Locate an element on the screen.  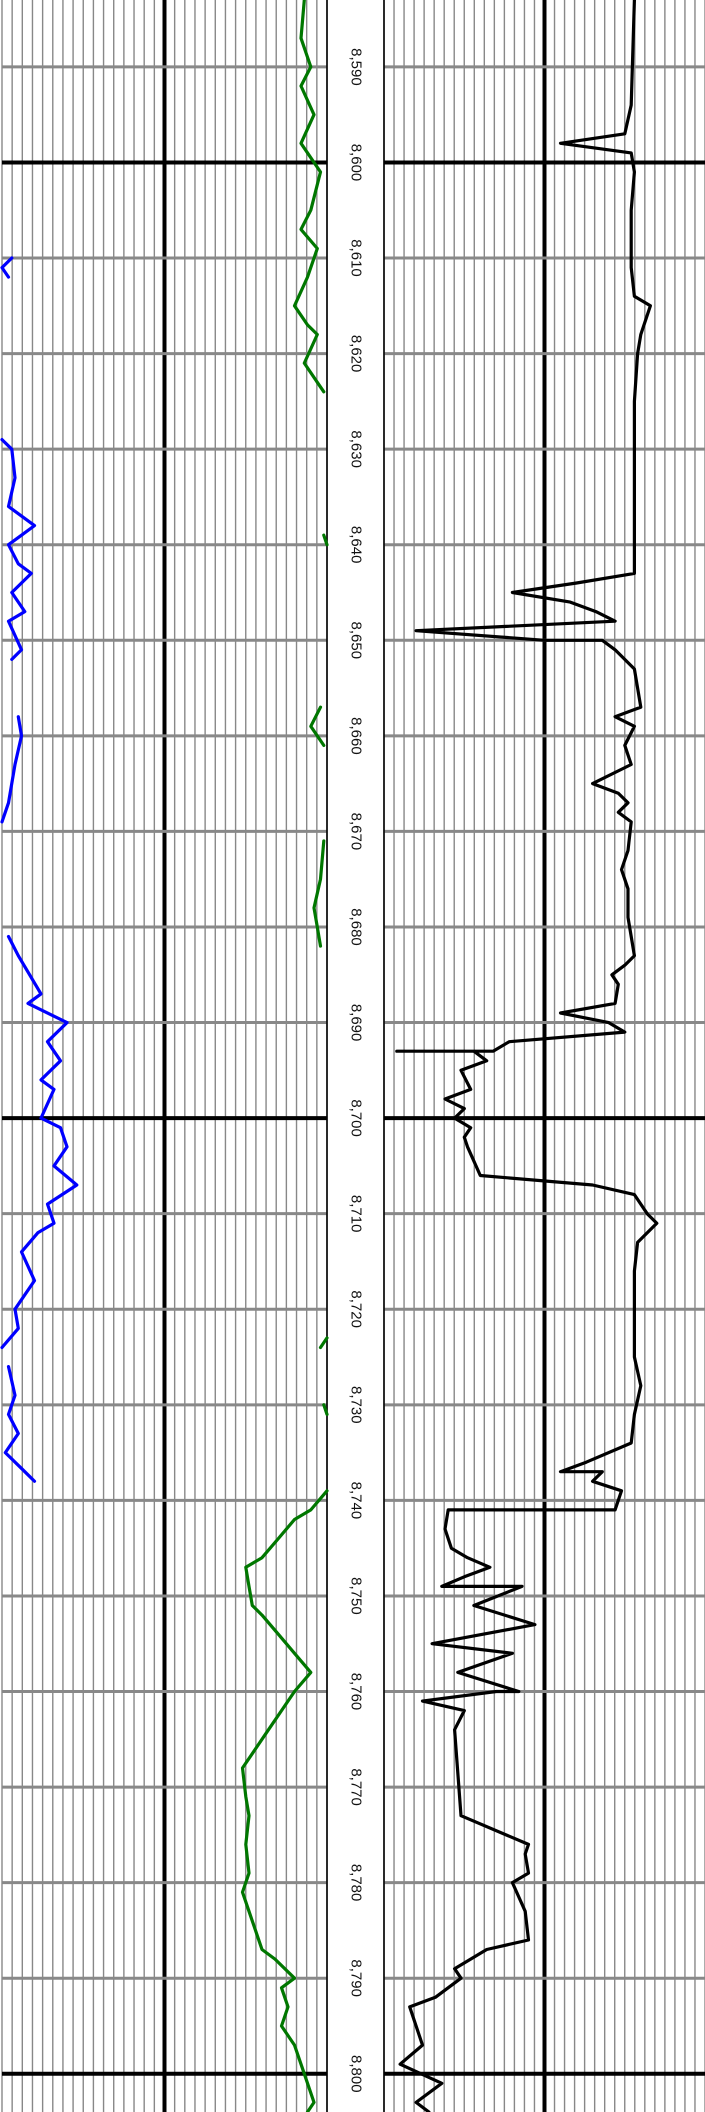
depth-tick-label: 8,590 is located at coordinates (356, 67).